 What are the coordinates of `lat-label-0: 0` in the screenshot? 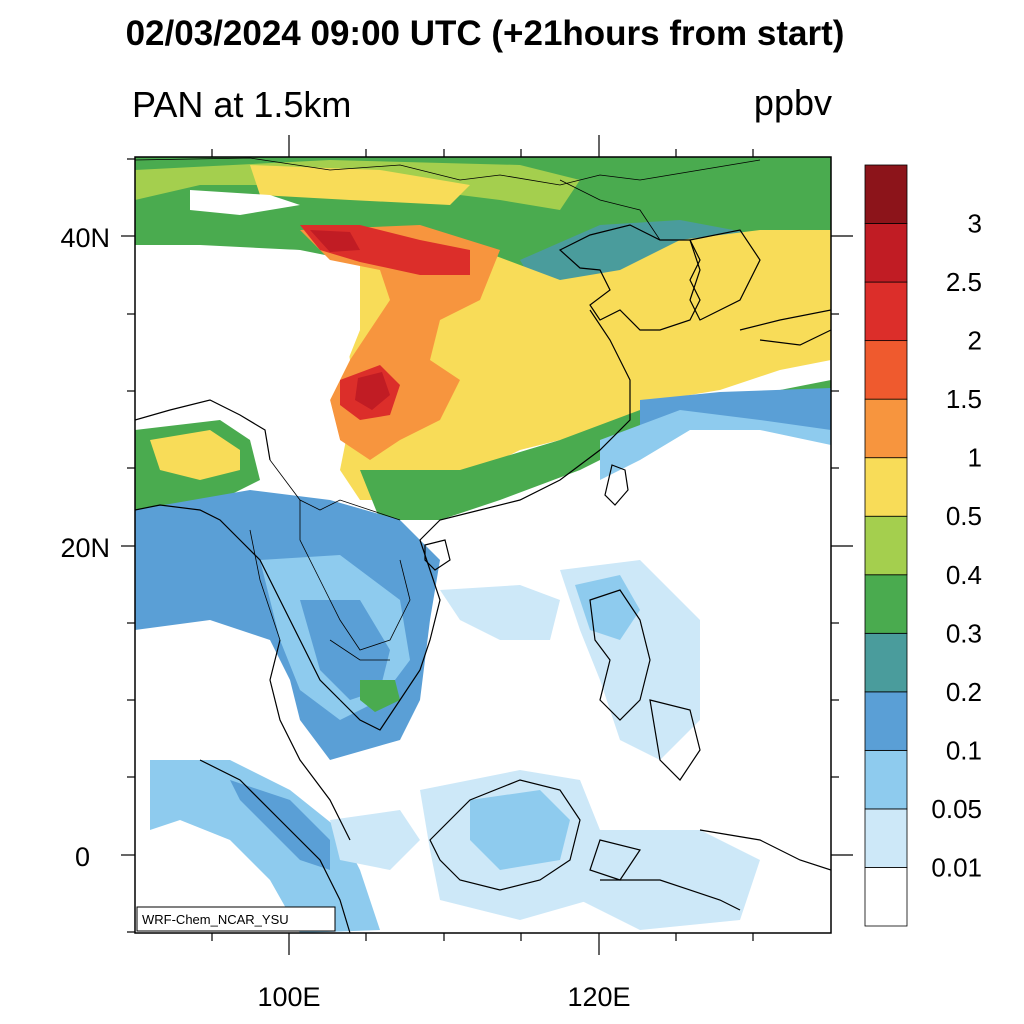 It's located at (82, 857).